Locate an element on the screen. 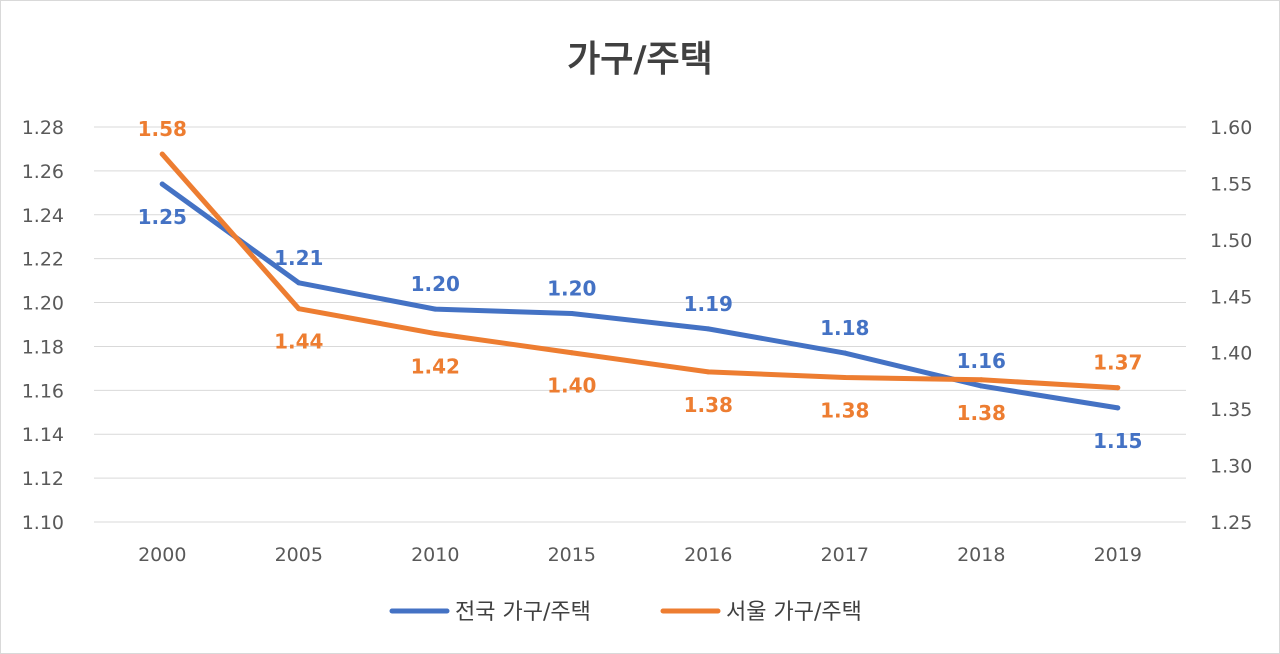 The width and height of the screenshot is (1280, 654). x-tick-label: 2000 is located at coordinates (162, 555).